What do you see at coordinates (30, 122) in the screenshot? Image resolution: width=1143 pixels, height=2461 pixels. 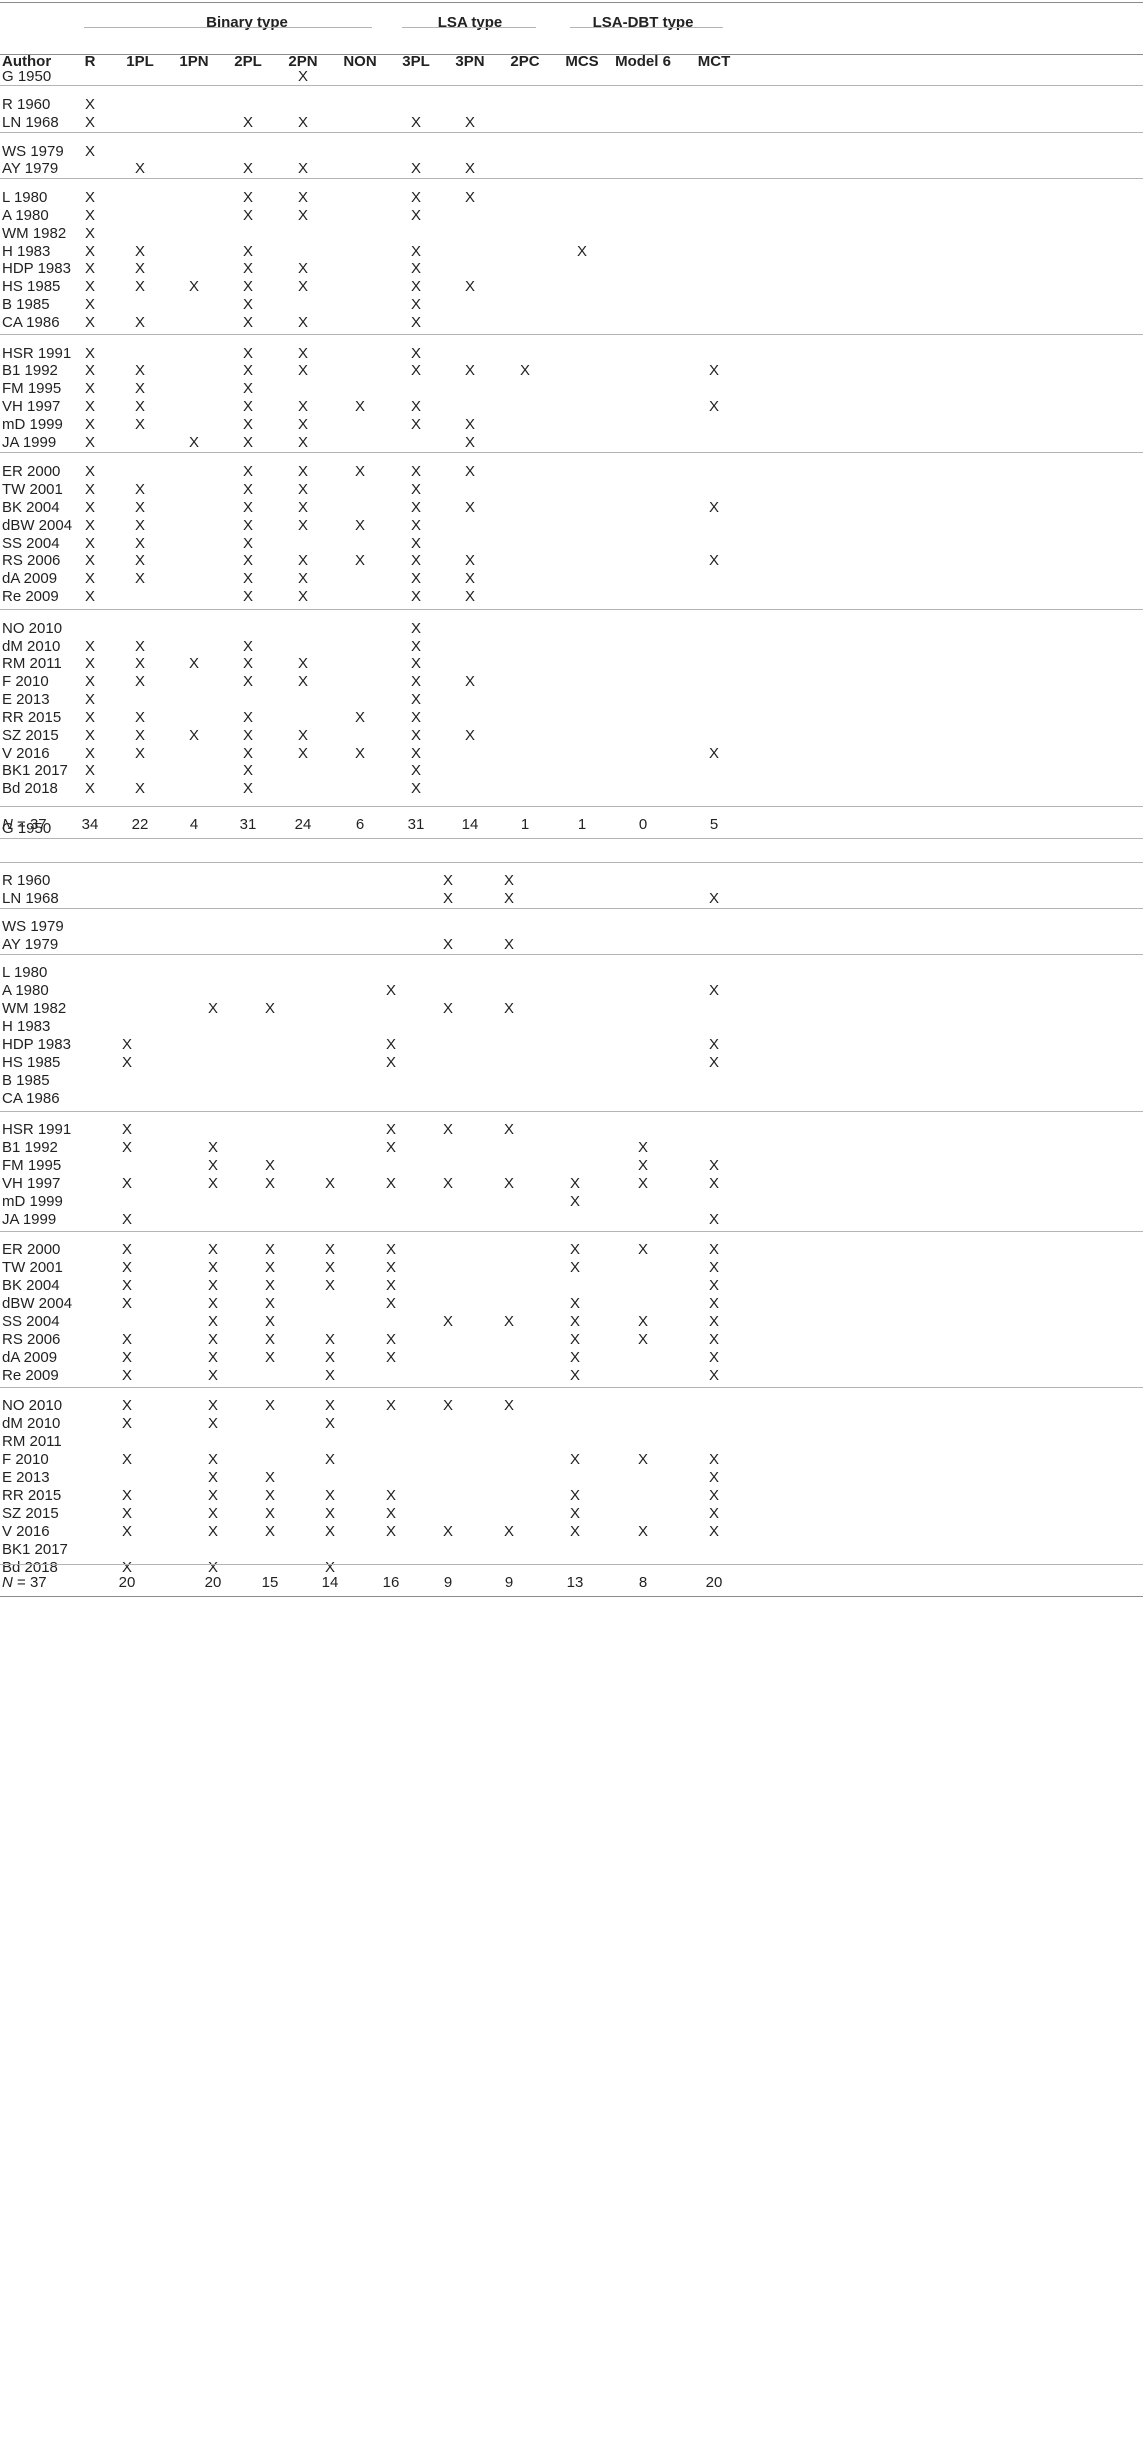 I see `author-cell: LN 1968` at bounding box center [30, 122].